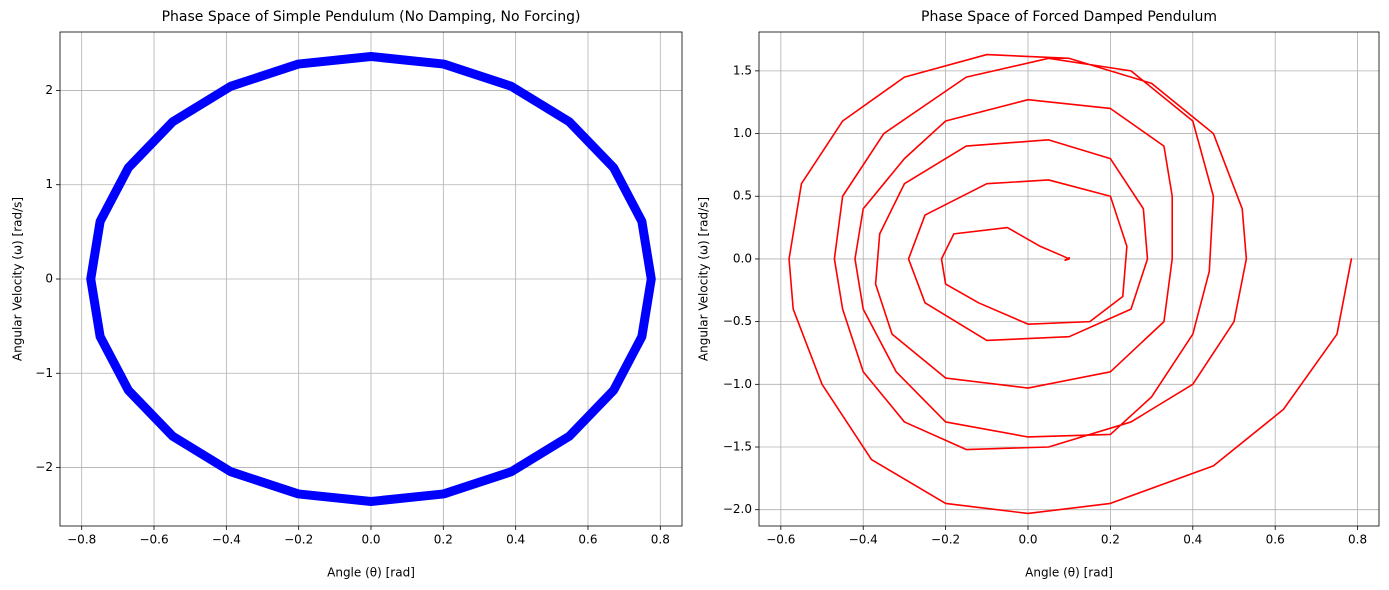 The image size is (1389, 590). What do you see at coordinates (737, 447) in the screenshot?
I see `y-tick-label: −1.5` at bounding box center [737, 447].